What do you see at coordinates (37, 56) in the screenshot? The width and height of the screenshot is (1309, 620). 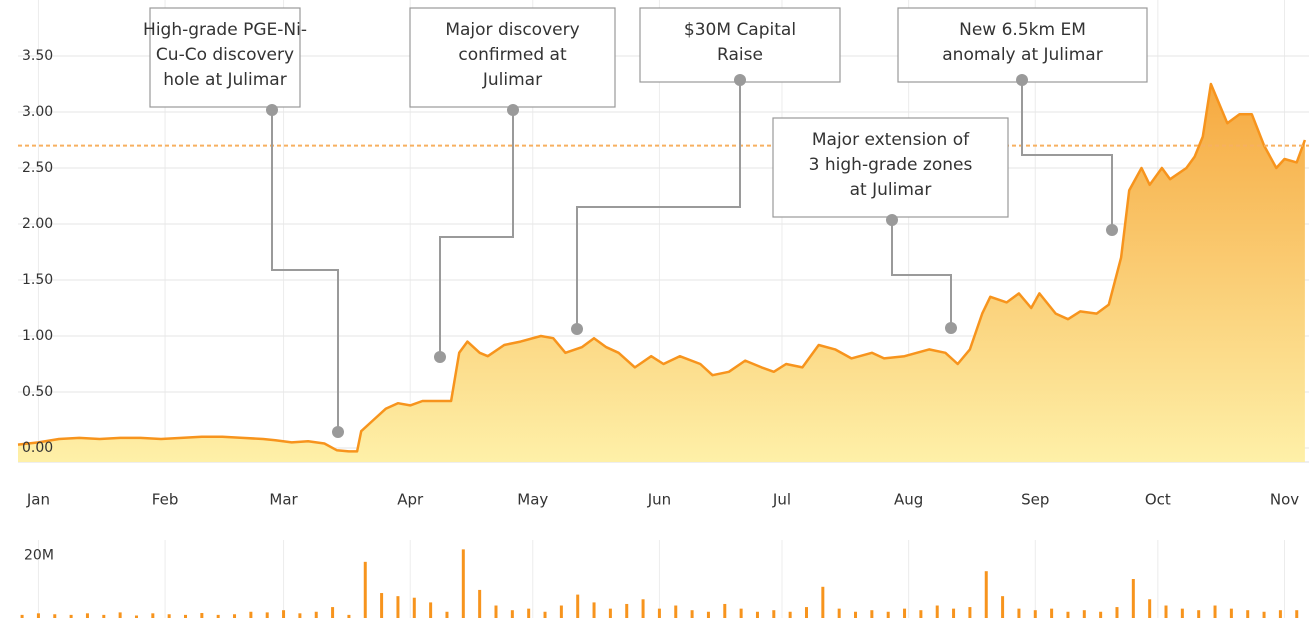 I see `y-tick-label: 3.50` at bounding box center [37, 56].